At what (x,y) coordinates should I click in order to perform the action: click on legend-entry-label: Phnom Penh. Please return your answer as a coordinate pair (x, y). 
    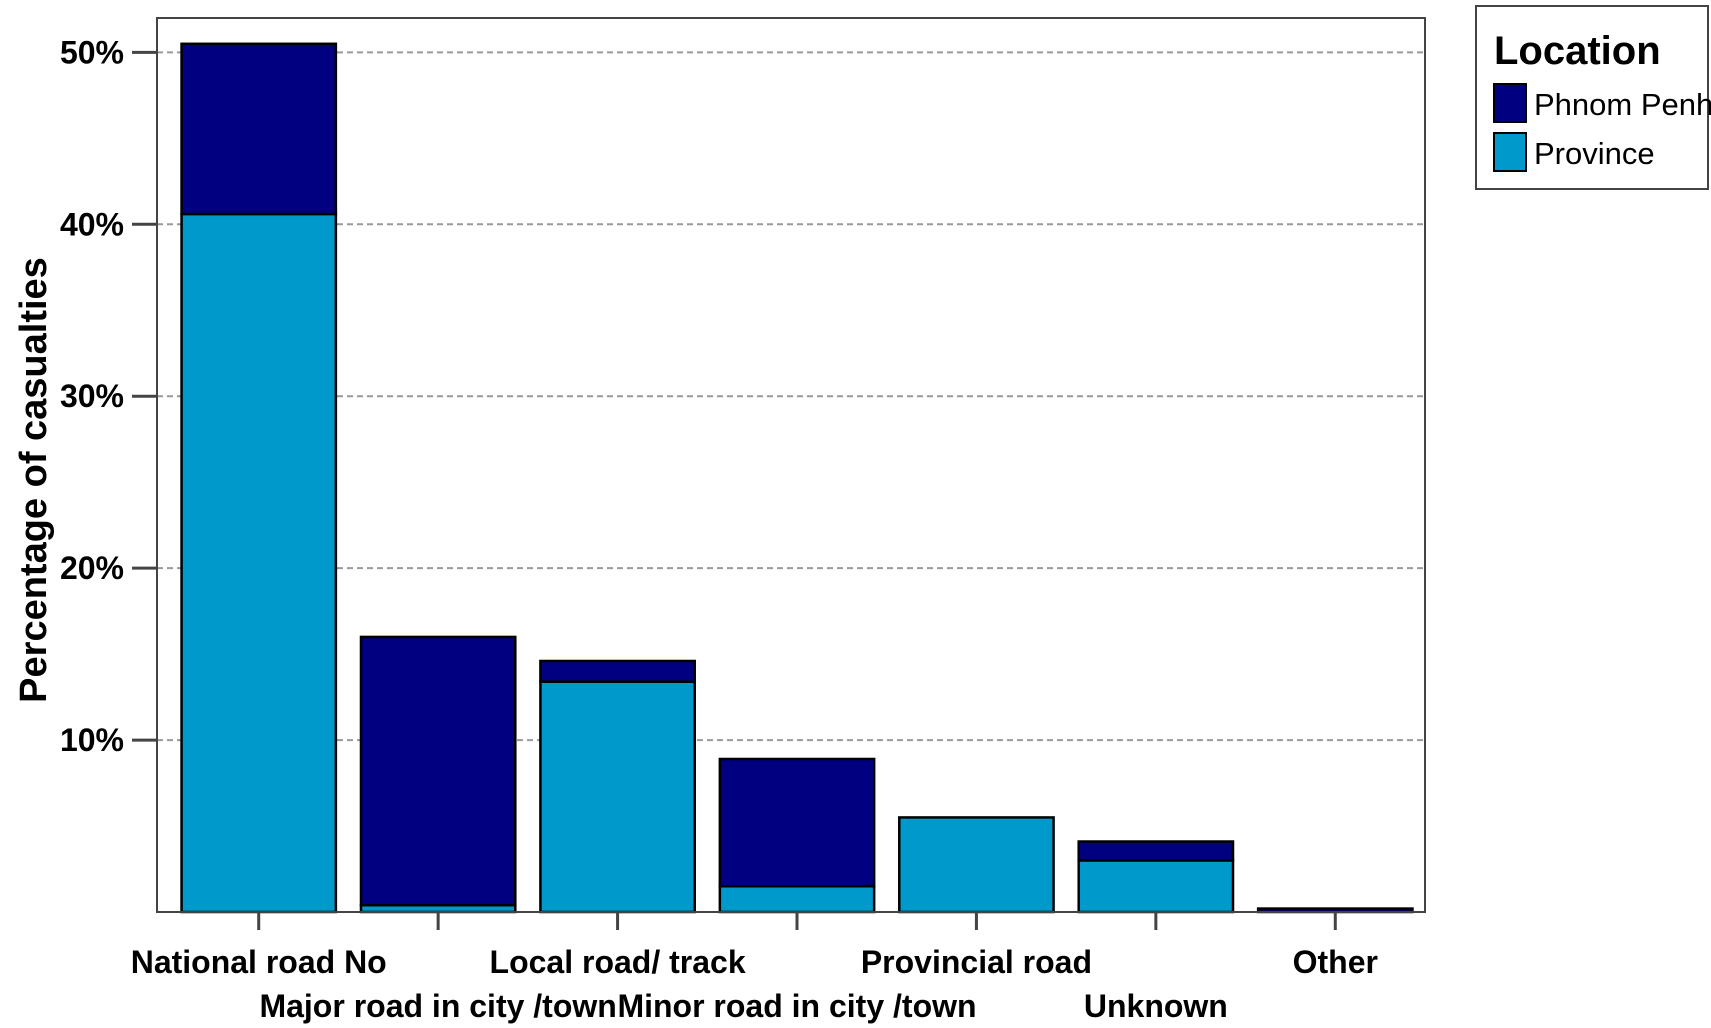
    Looking at the image, I should click on (1622, 104).